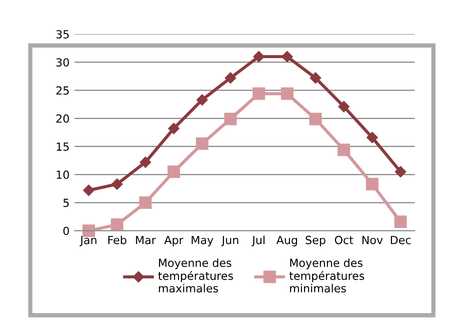 Image resolution: width=466 pixels, height=325 pixels. What do you see at coordinates (88, 241) in the screenshot?
I see `x-tick-label: Jan` at bounding box center [88, 241].